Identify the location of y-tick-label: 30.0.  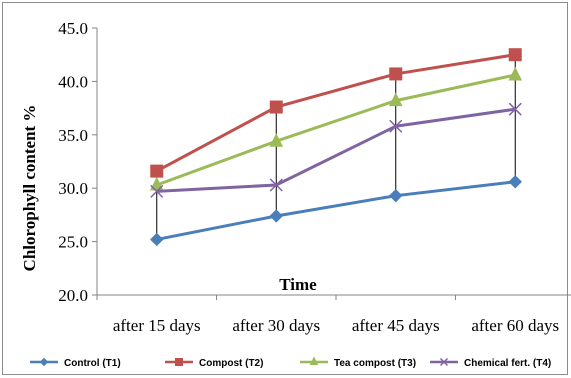
(73, 188).